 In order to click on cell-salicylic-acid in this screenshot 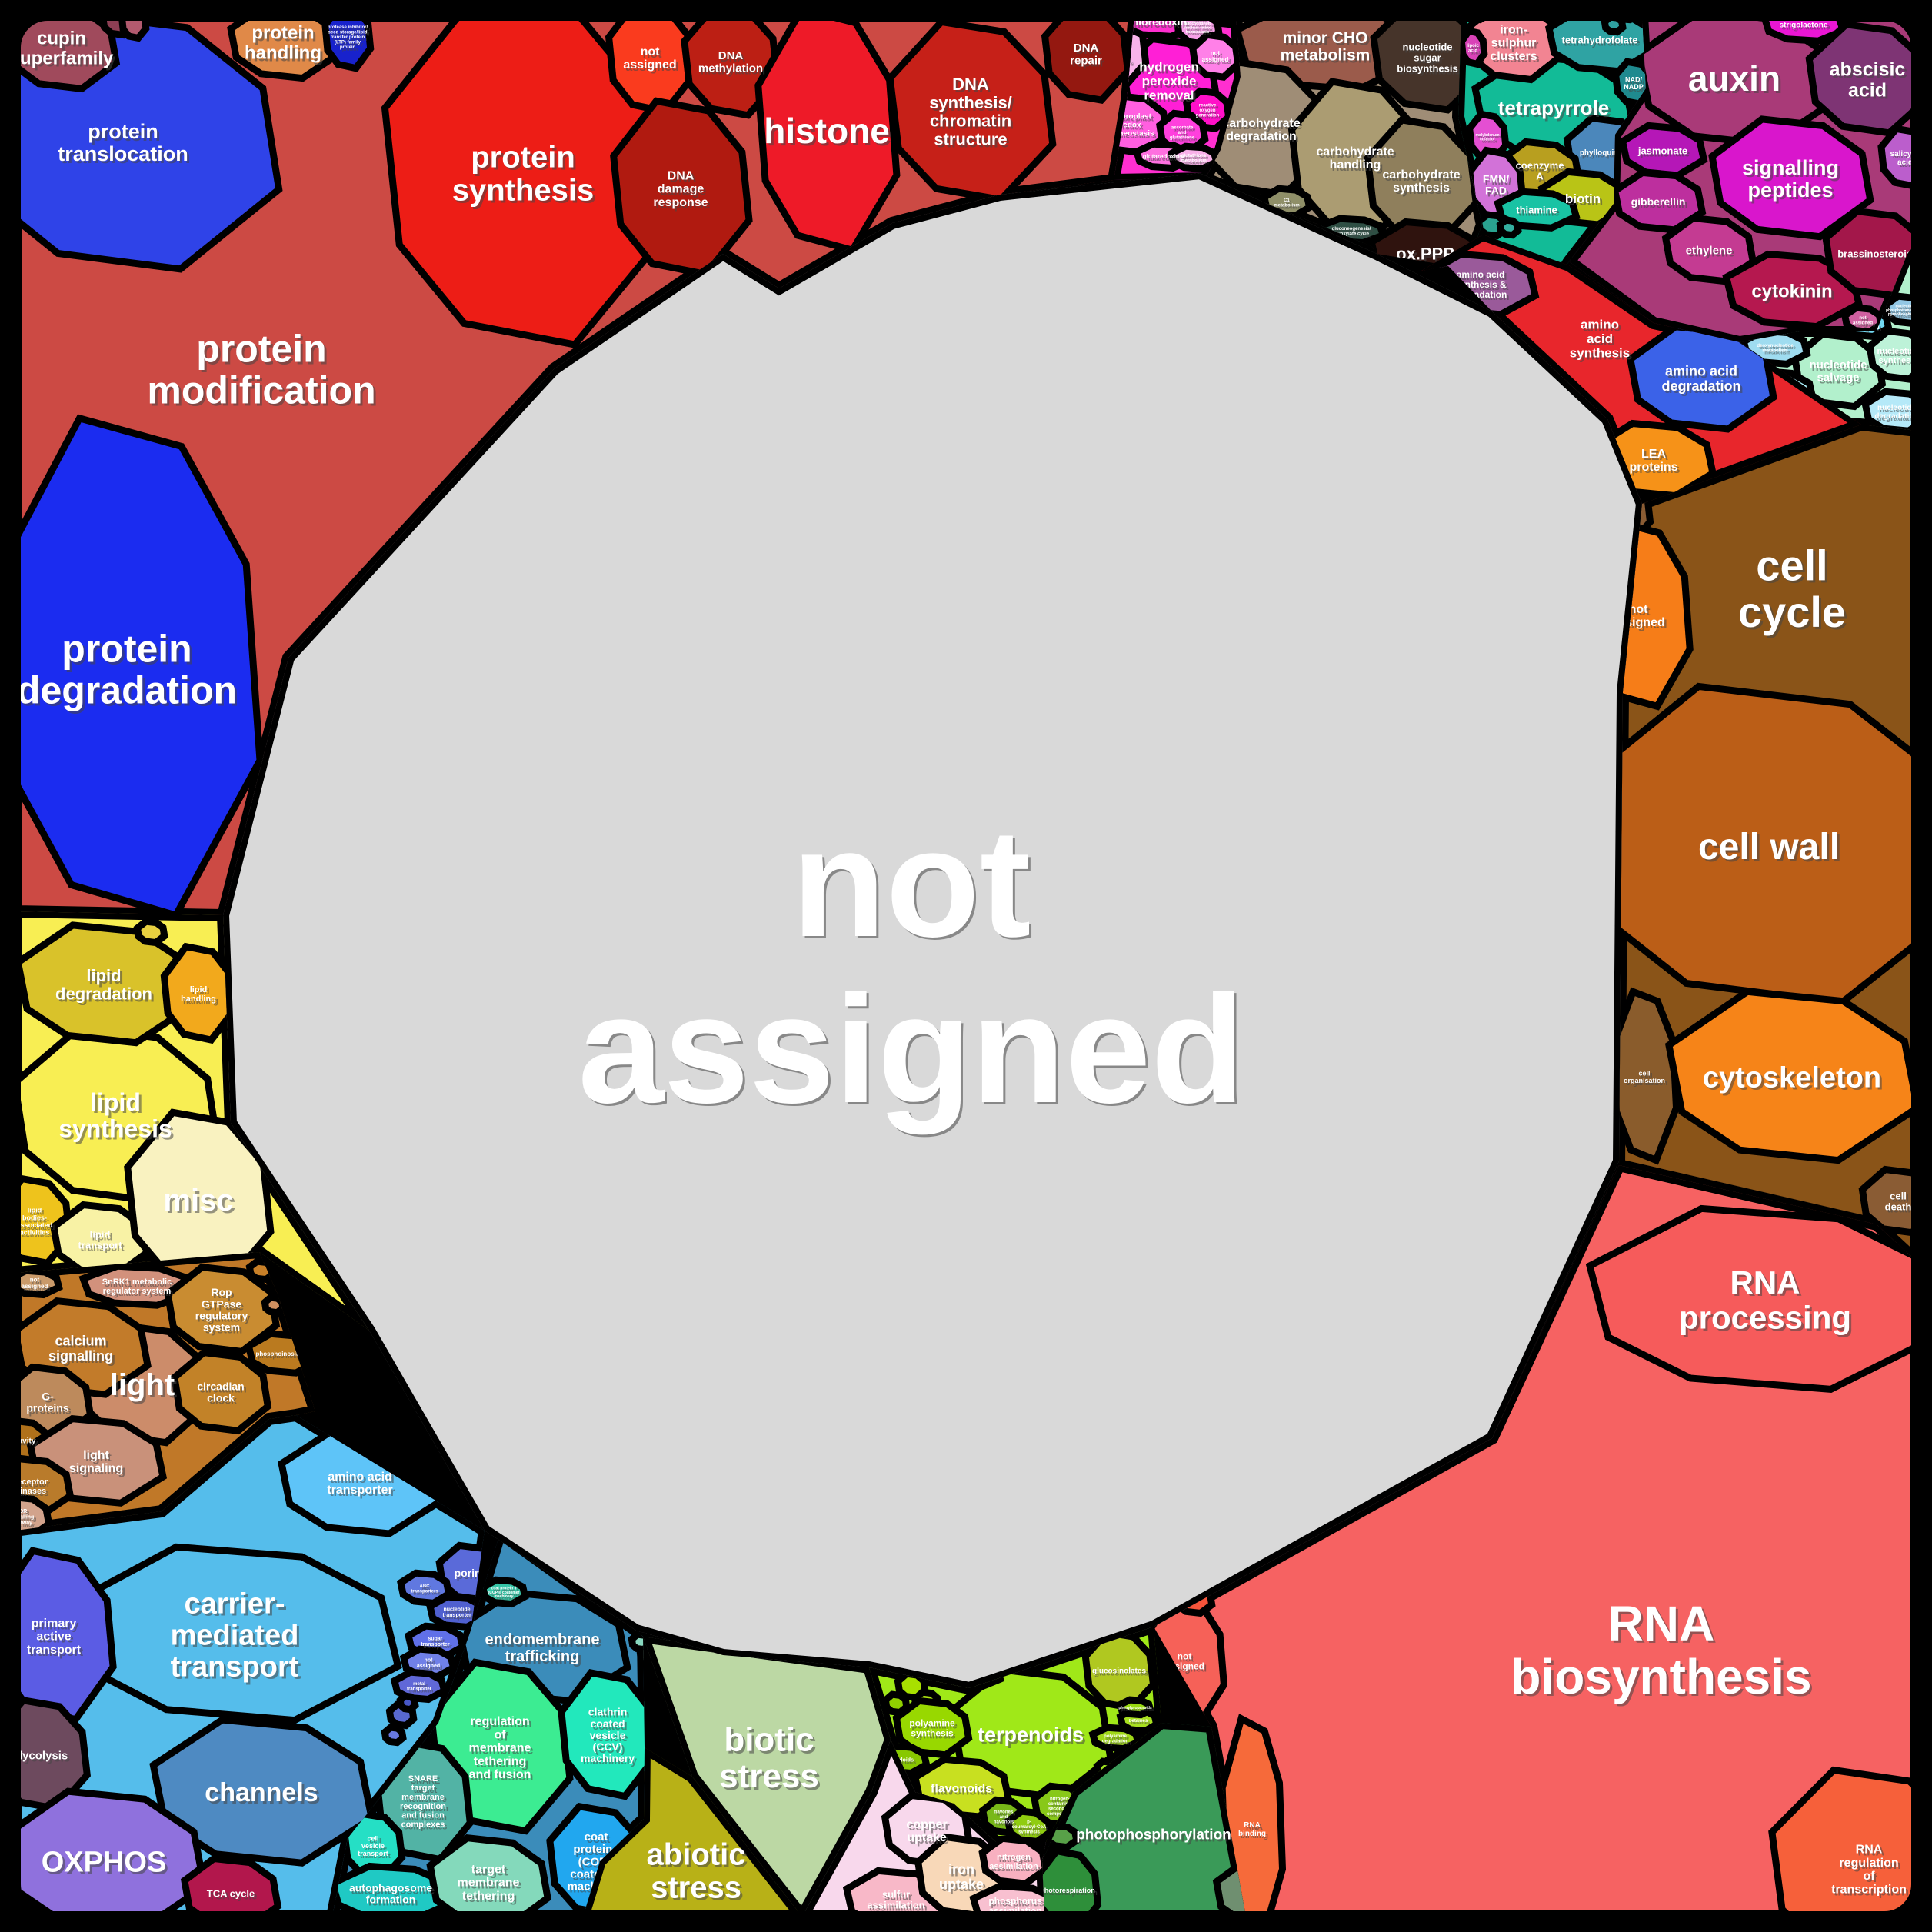, I will do `click(1903, 157)`.